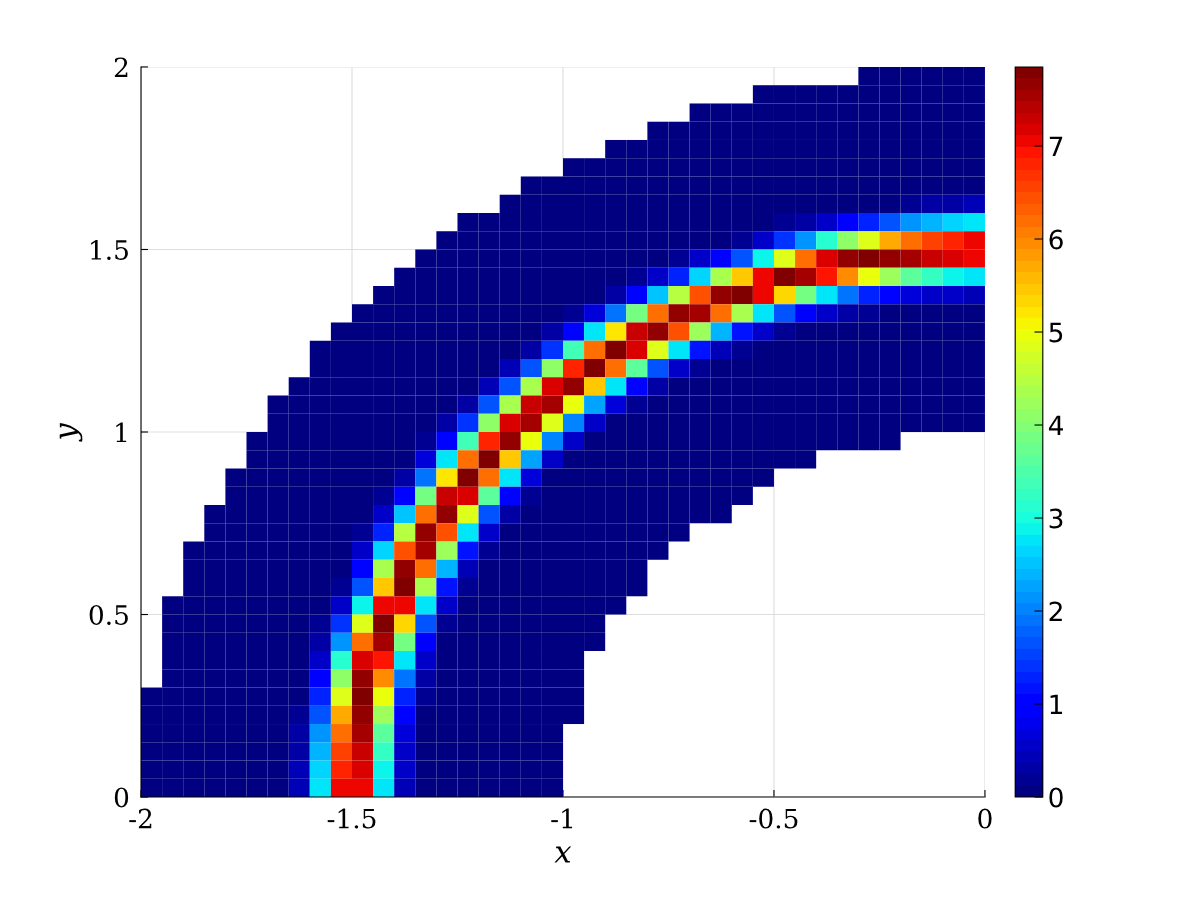  What do you see at coordinates (1056, 704) in the screenshot?
I see `color-bar-label: 1` at bounding box center [1056, 704].